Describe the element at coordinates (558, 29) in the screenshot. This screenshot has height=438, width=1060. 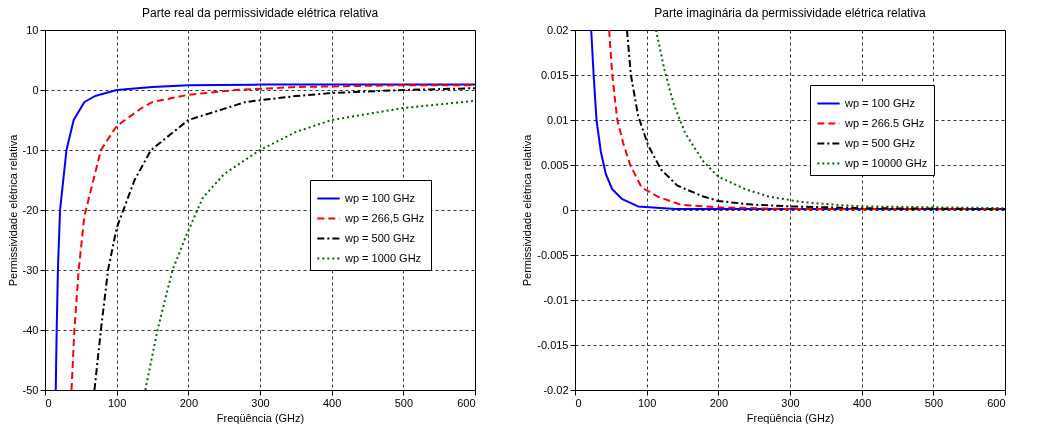
I see `y-tick-label: 0.02` at that location.